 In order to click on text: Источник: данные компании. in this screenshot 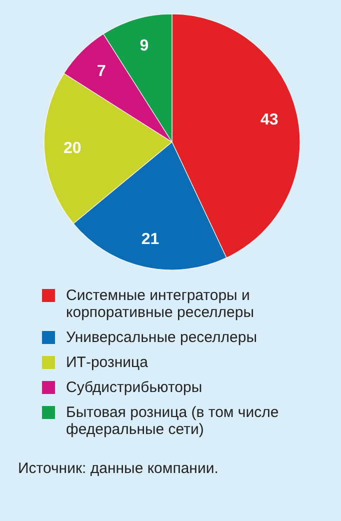, I will do `click(118, 468)`.